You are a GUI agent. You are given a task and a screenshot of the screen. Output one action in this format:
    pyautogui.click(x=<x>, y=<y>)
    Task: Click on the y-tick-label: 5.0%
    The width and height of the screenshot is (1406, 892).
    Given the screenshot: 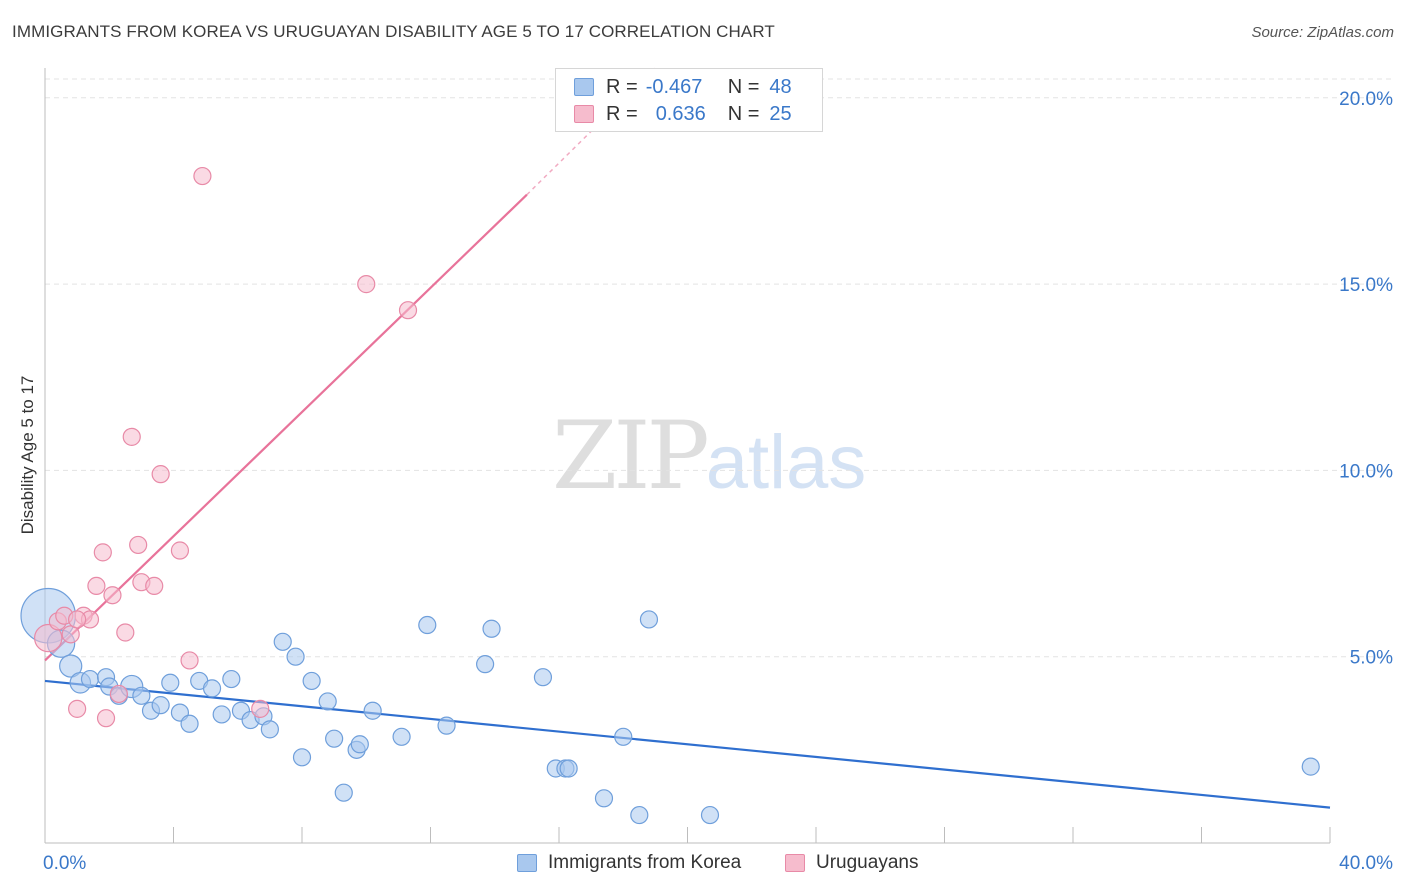 What is the action you would take?
    pyautogui.click(x=1371, y=658)
    